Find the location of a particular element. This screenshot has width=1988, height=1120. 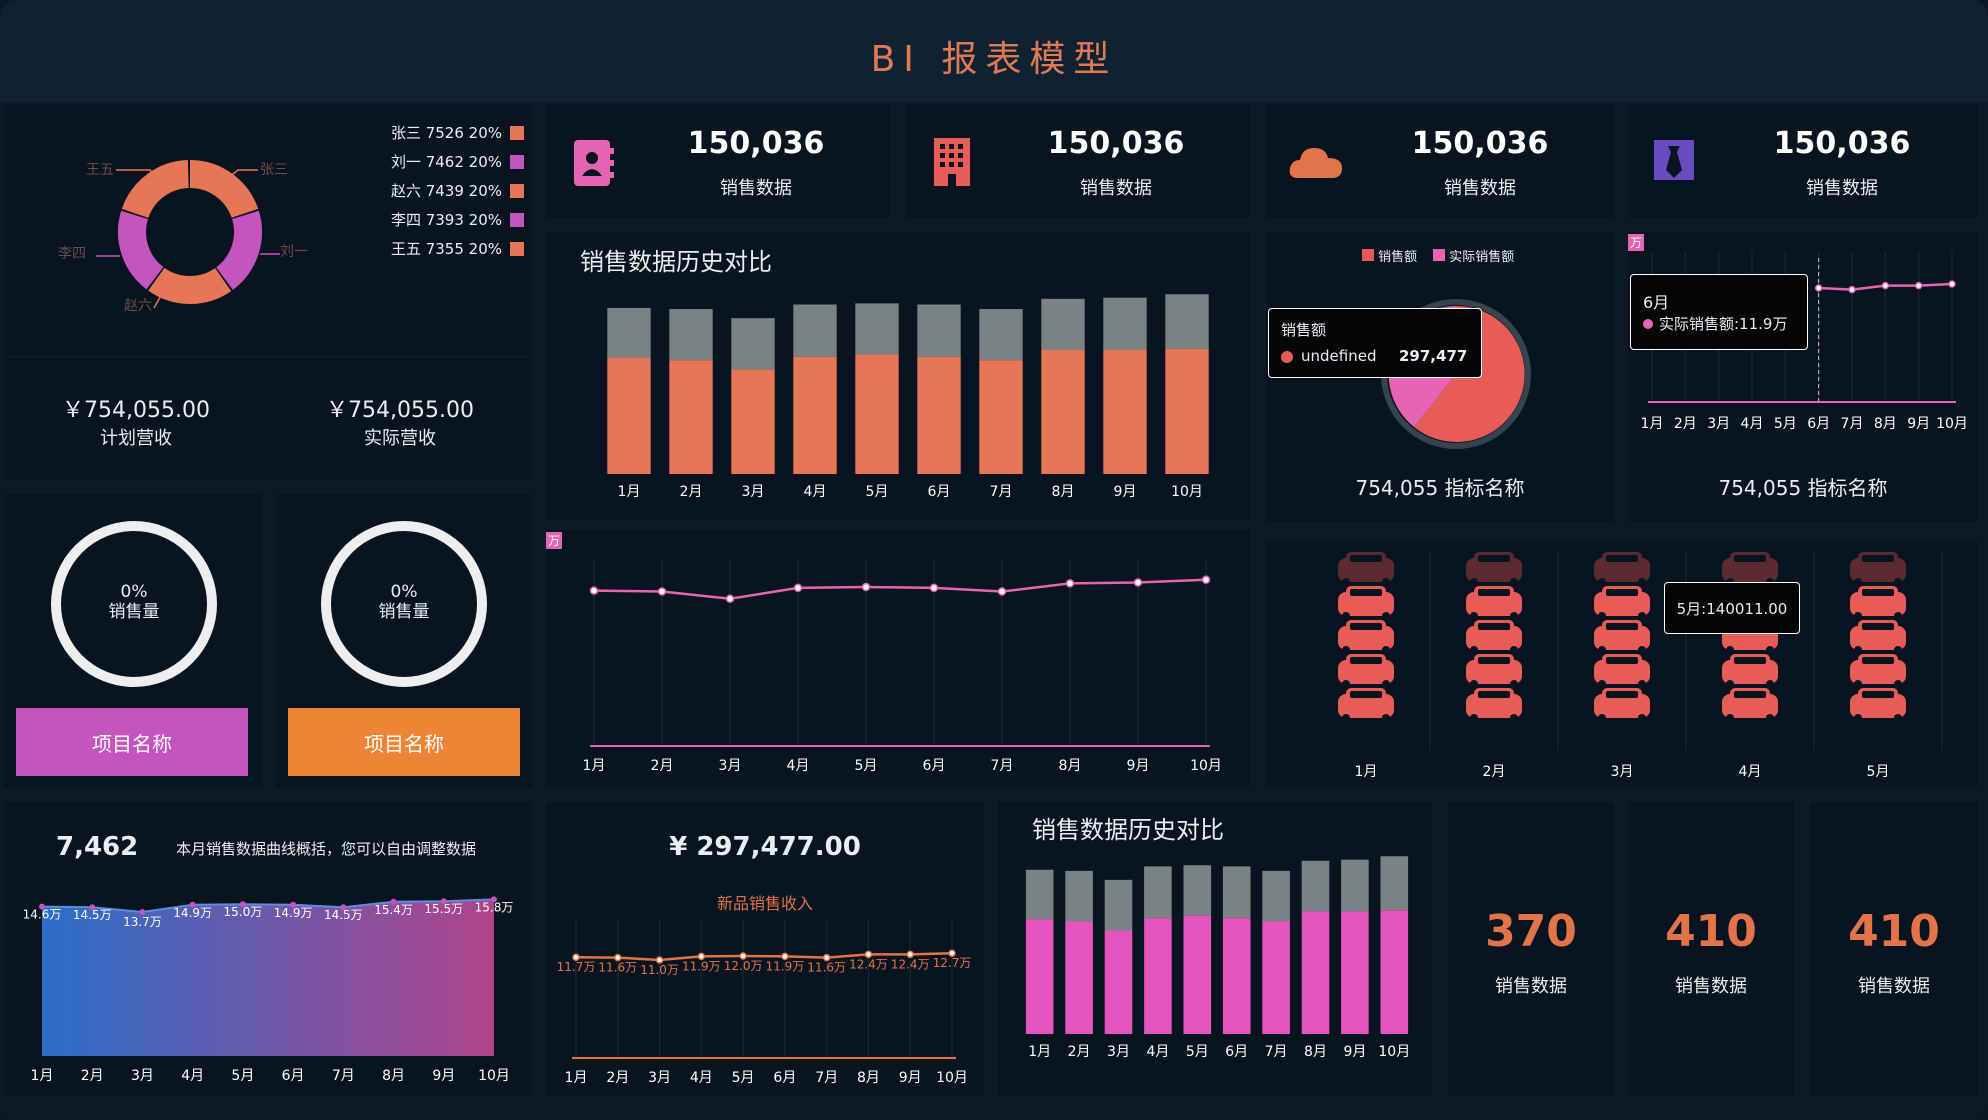

donut-slice-label: 张三 is located at coordinates (274, 170).